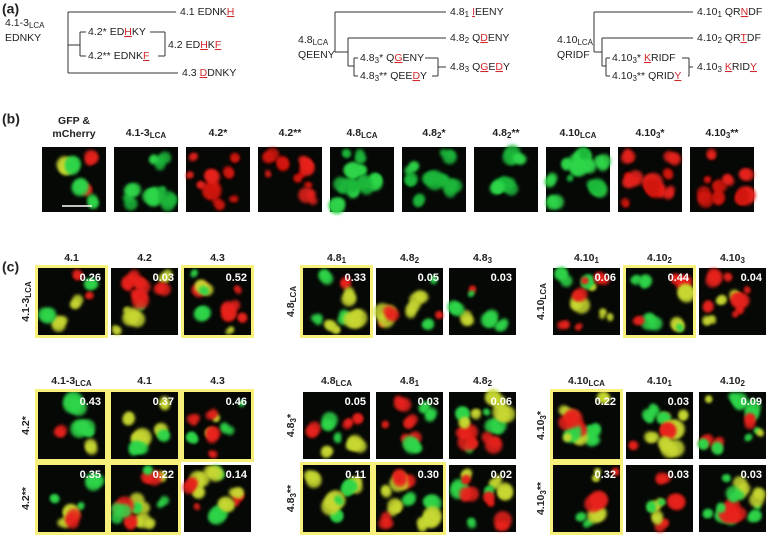  Describe the element at coordinates (71, 258) in the screenshot. I see `column-header: 4.1` at that location.